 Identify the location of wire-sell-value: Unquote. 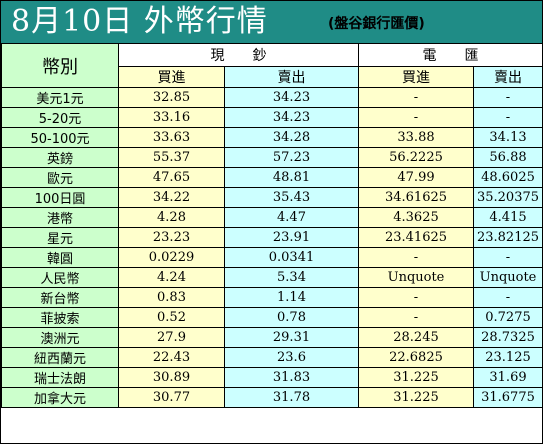
(508, 277).